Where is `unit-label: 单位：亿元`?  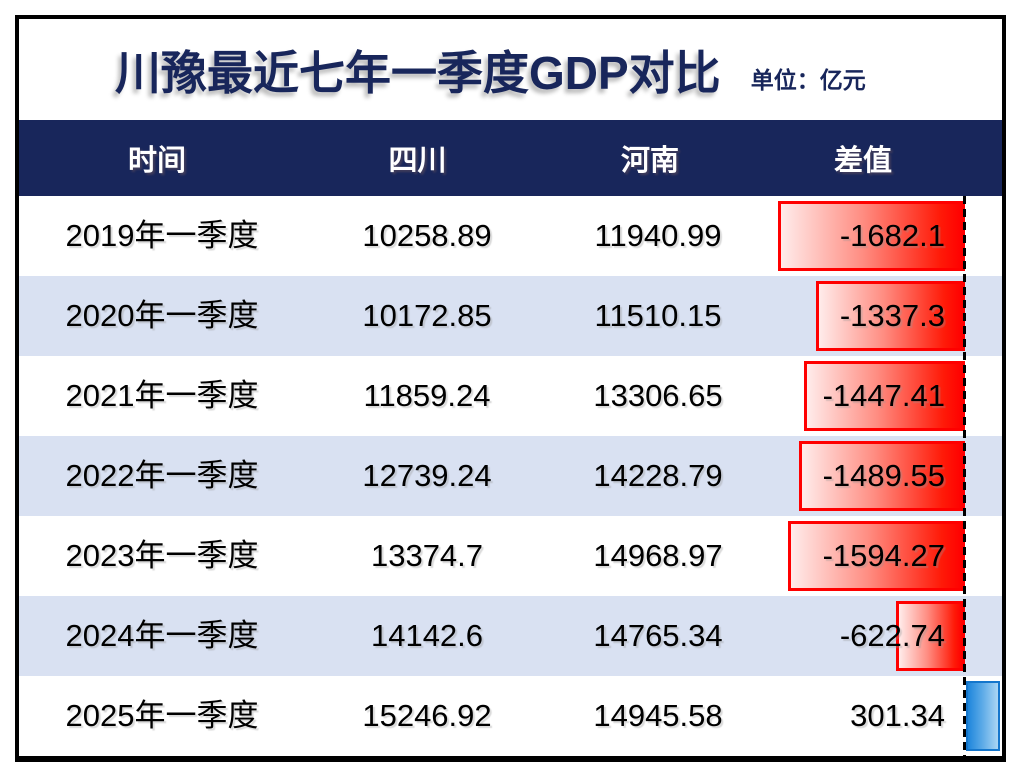
unit-label: 单位：亿元 is located at coordinates (808, 79).